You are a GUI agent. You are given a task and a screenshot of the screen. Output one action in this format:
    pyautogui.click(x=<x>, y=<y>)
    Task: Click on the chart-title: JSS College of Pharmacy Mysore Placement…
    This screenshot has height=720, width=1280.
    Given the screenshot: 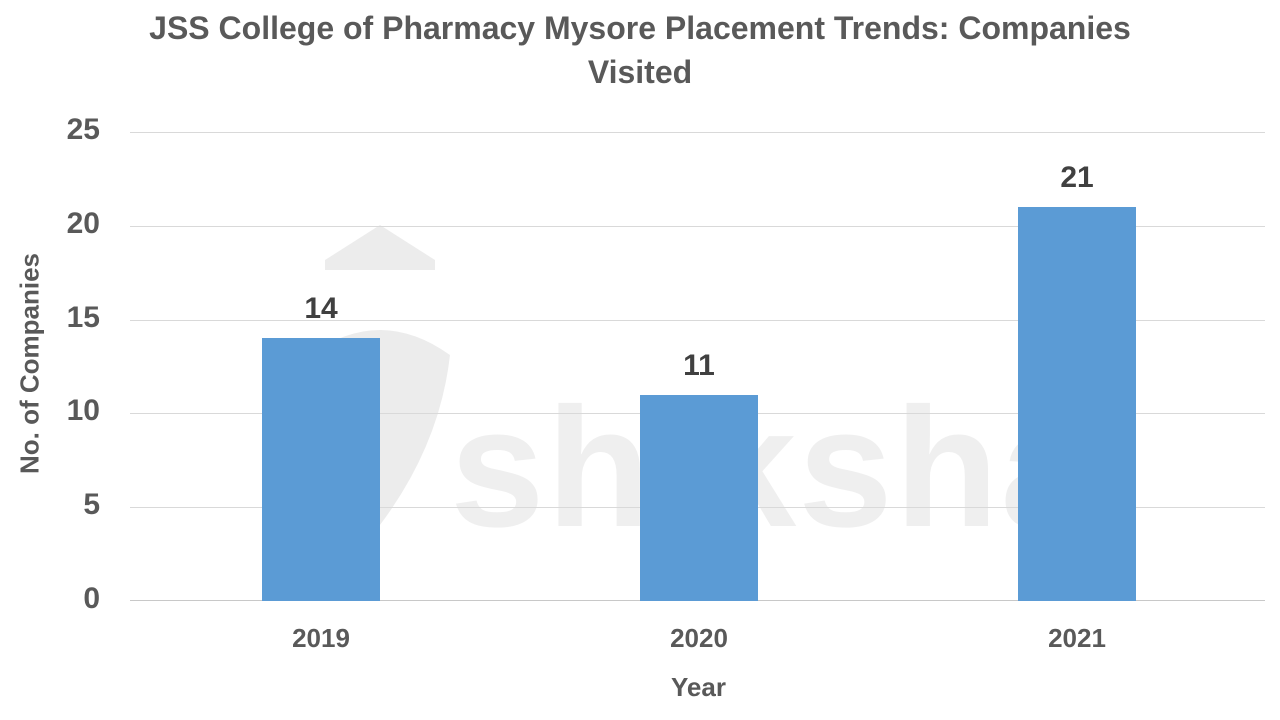 What is the action you would take?
    pyautogui.click(x=640, y=50)
    